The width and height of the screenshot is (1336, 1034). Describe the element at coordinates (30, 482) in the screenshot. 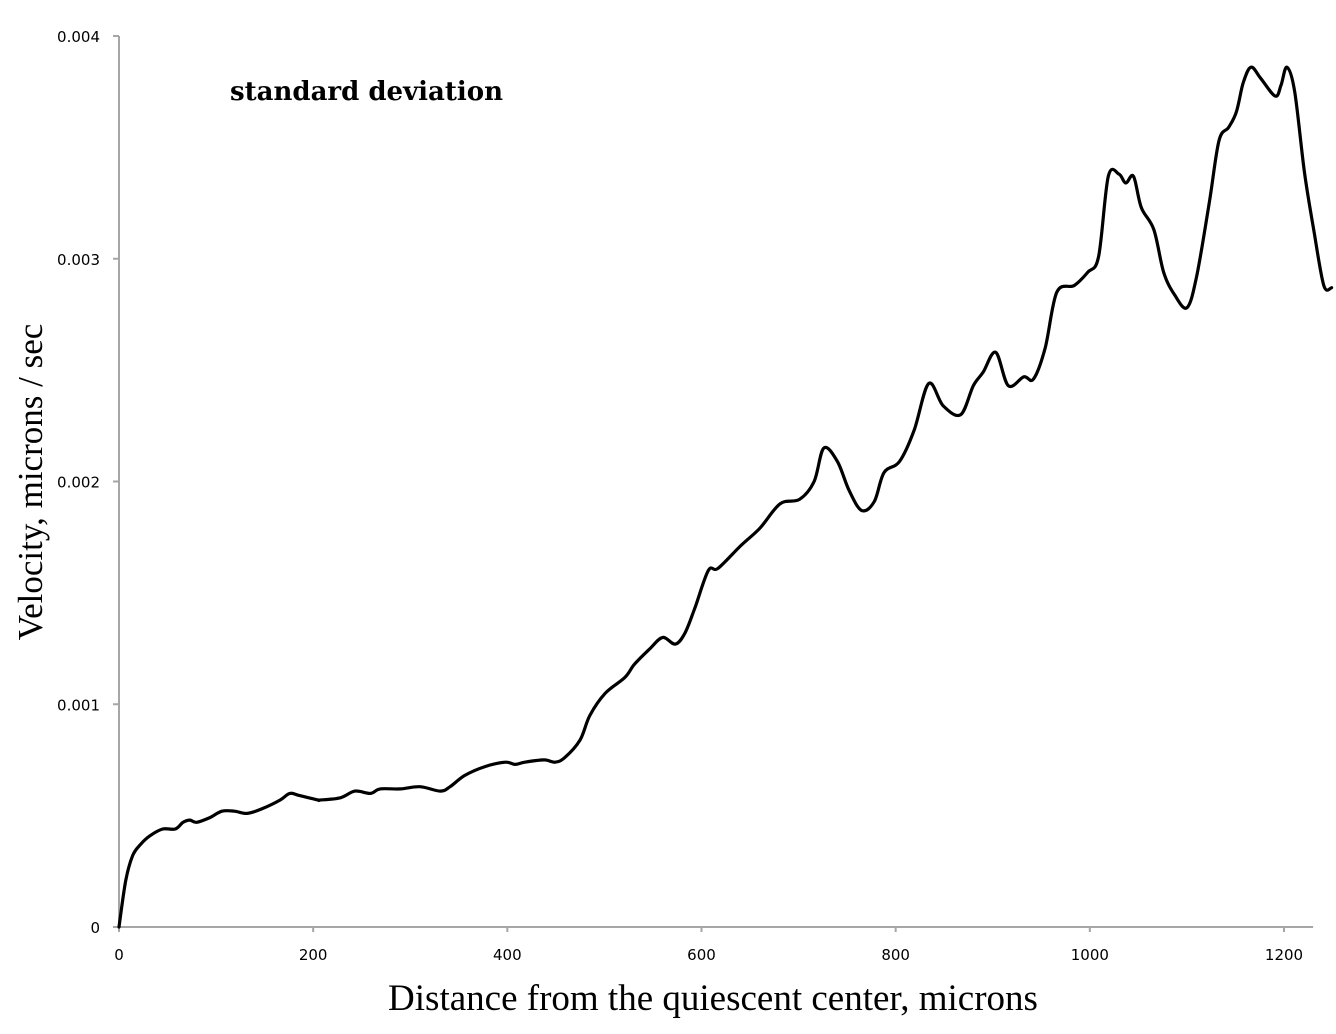

I see `y-axis-label: Velocity, microns / sec` at that location.